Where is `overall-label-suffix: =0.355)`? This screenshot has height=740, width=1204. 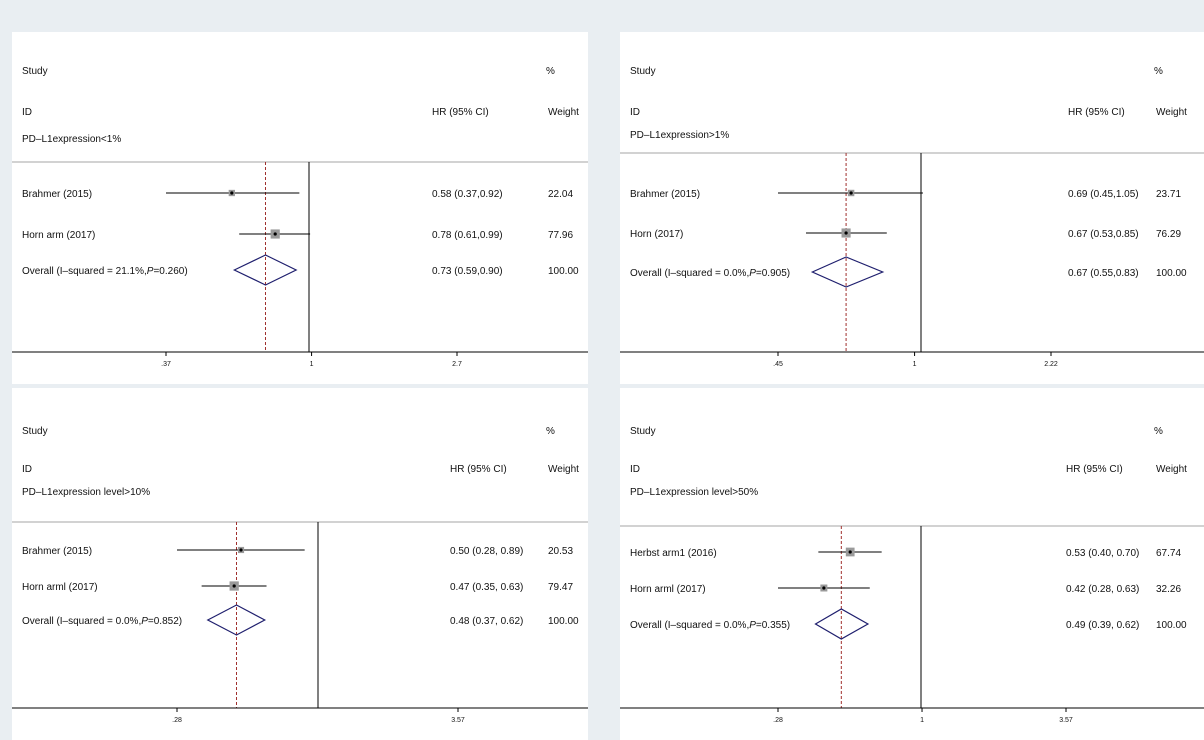
overall-label-suffix: =0.355) is located at coordinates (773, 625).